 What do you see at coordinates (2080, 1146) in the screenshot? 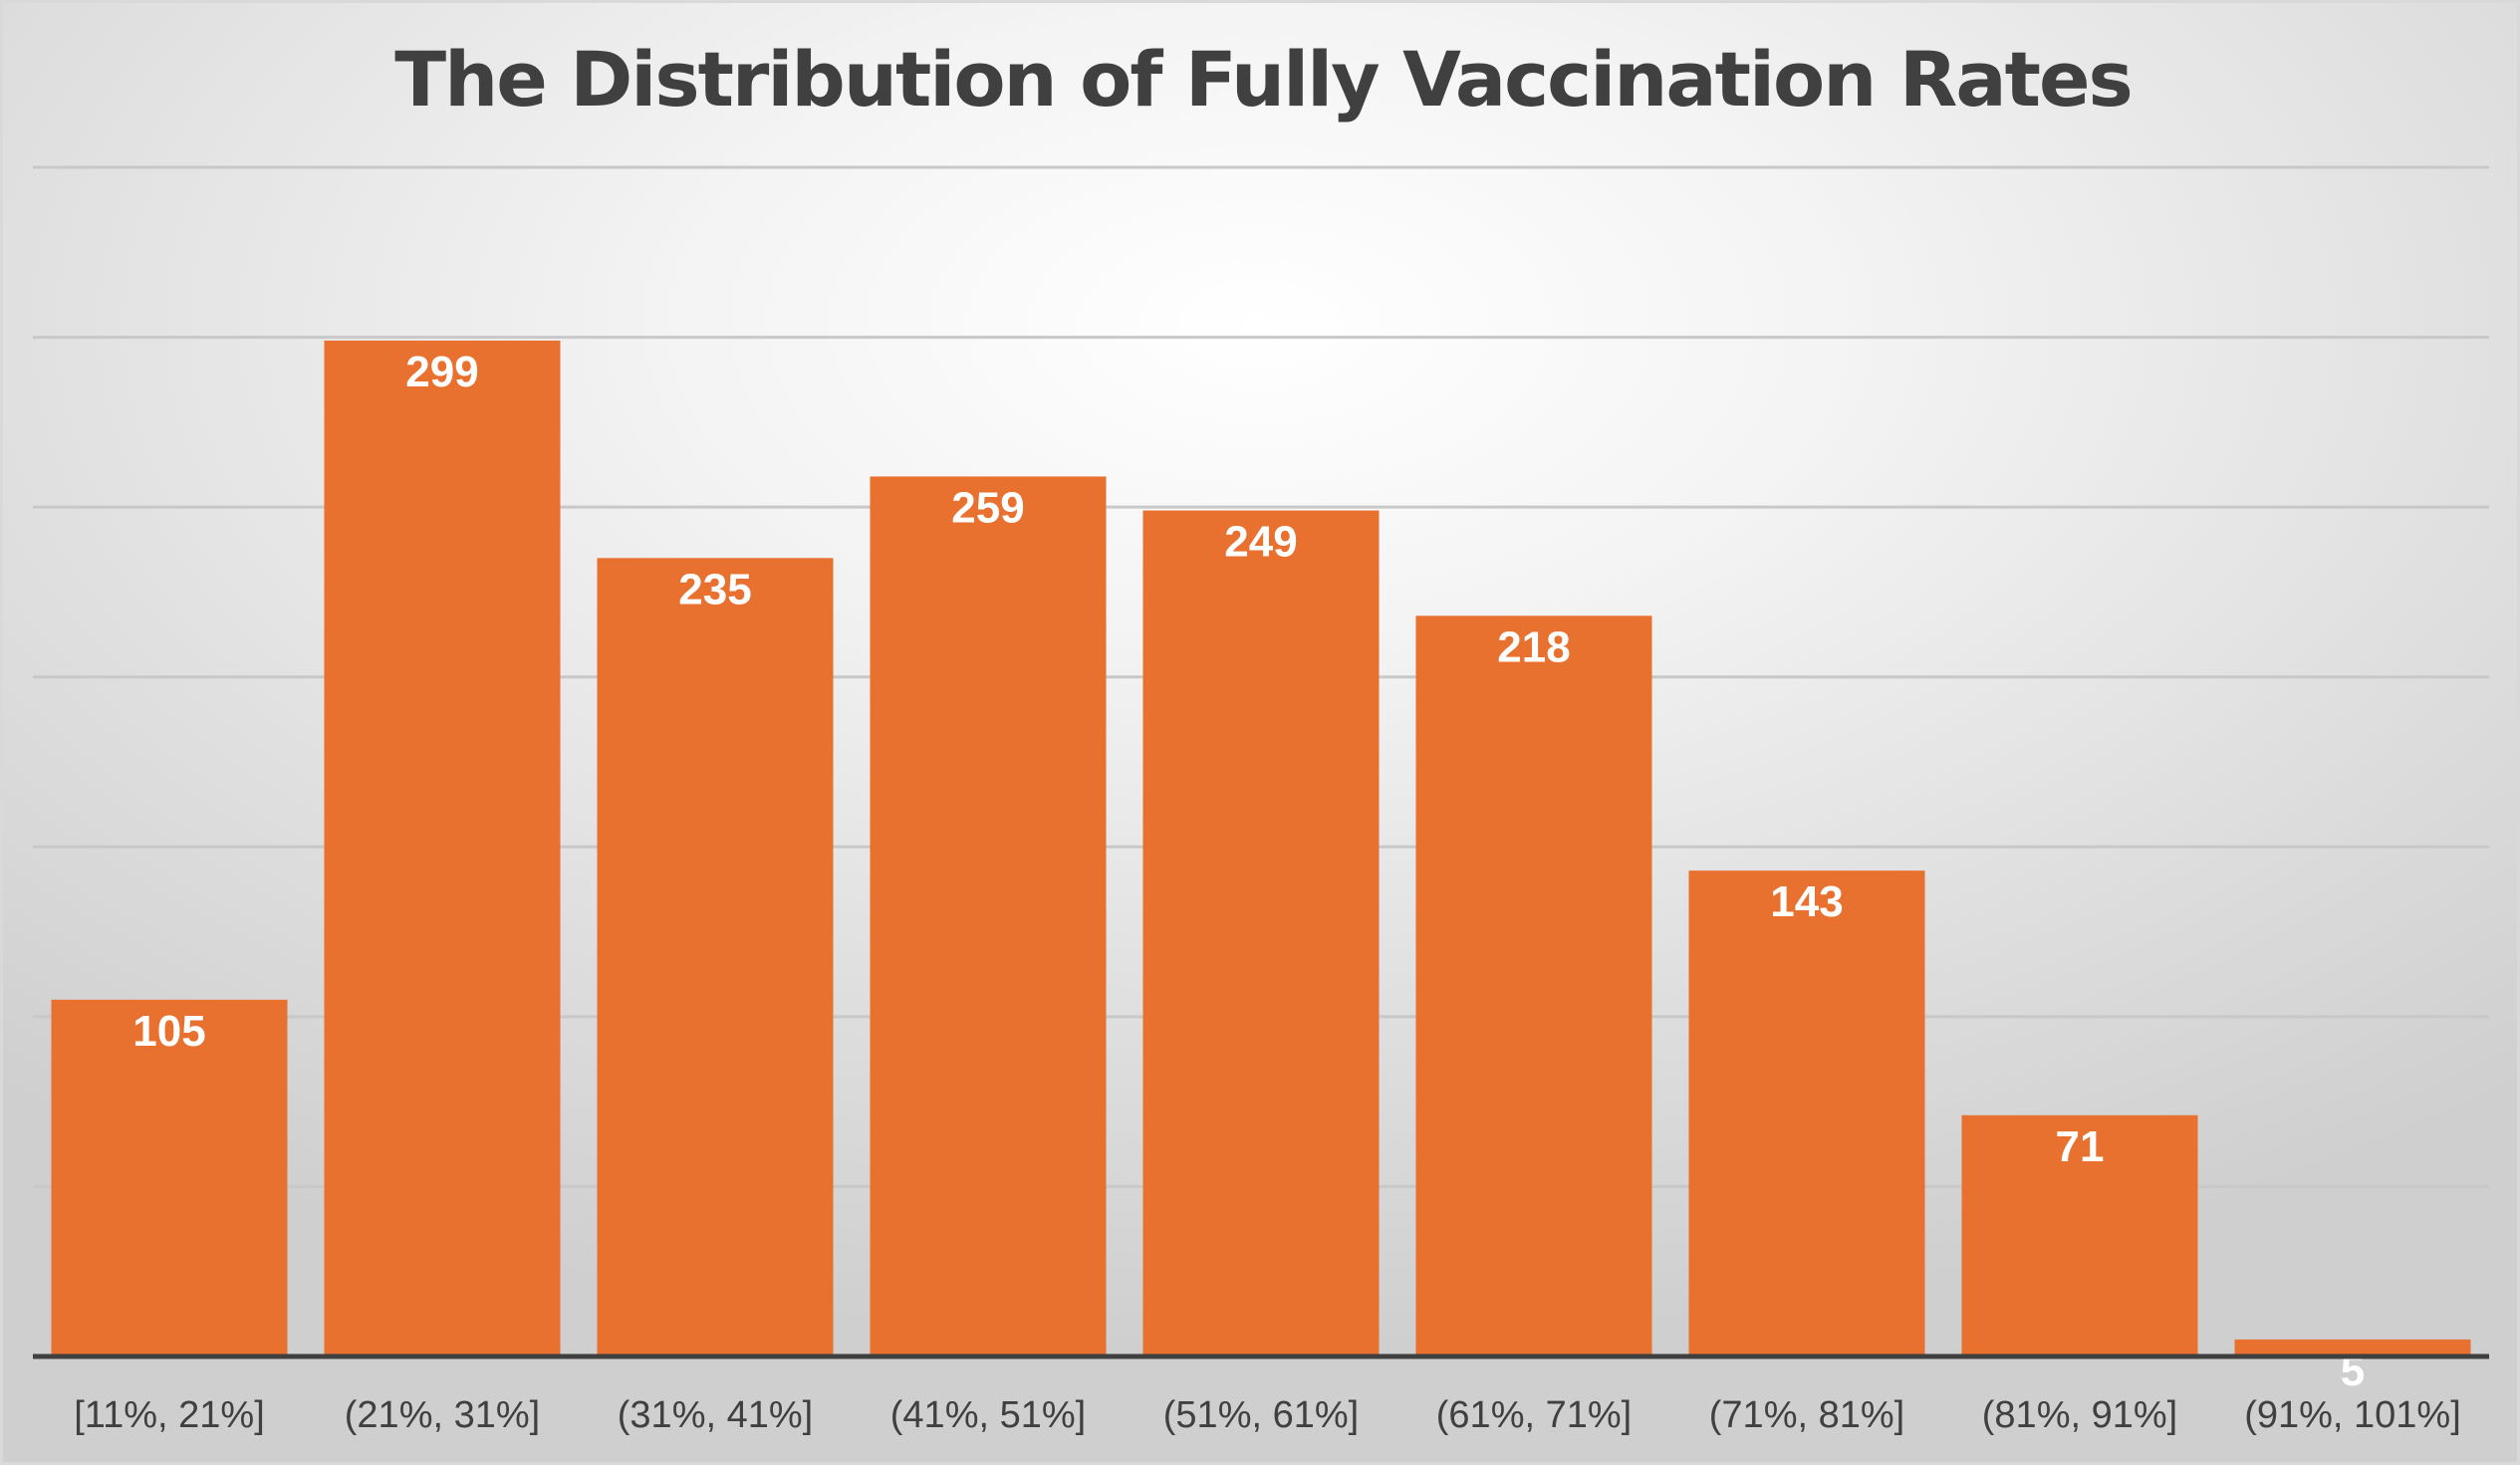
I see `data-label: 71` at bounding box center [2080, 1146].